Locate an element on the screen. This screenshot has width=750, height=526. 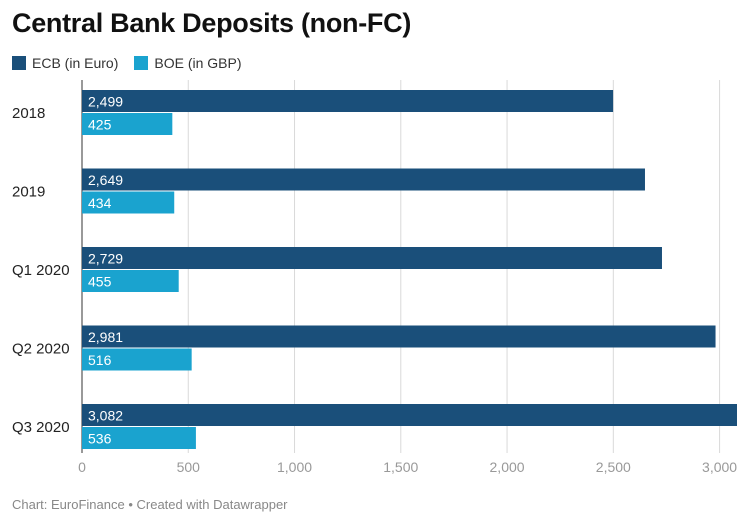
bar-value-label: 536 is located at coordinates (100, 439).